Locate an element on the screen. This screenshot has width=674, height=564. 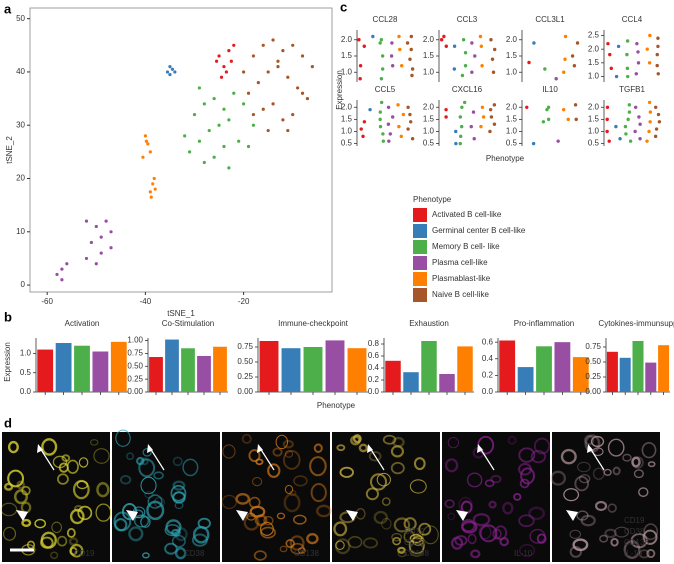
legend-swatch is located at coordinates (420, 231).